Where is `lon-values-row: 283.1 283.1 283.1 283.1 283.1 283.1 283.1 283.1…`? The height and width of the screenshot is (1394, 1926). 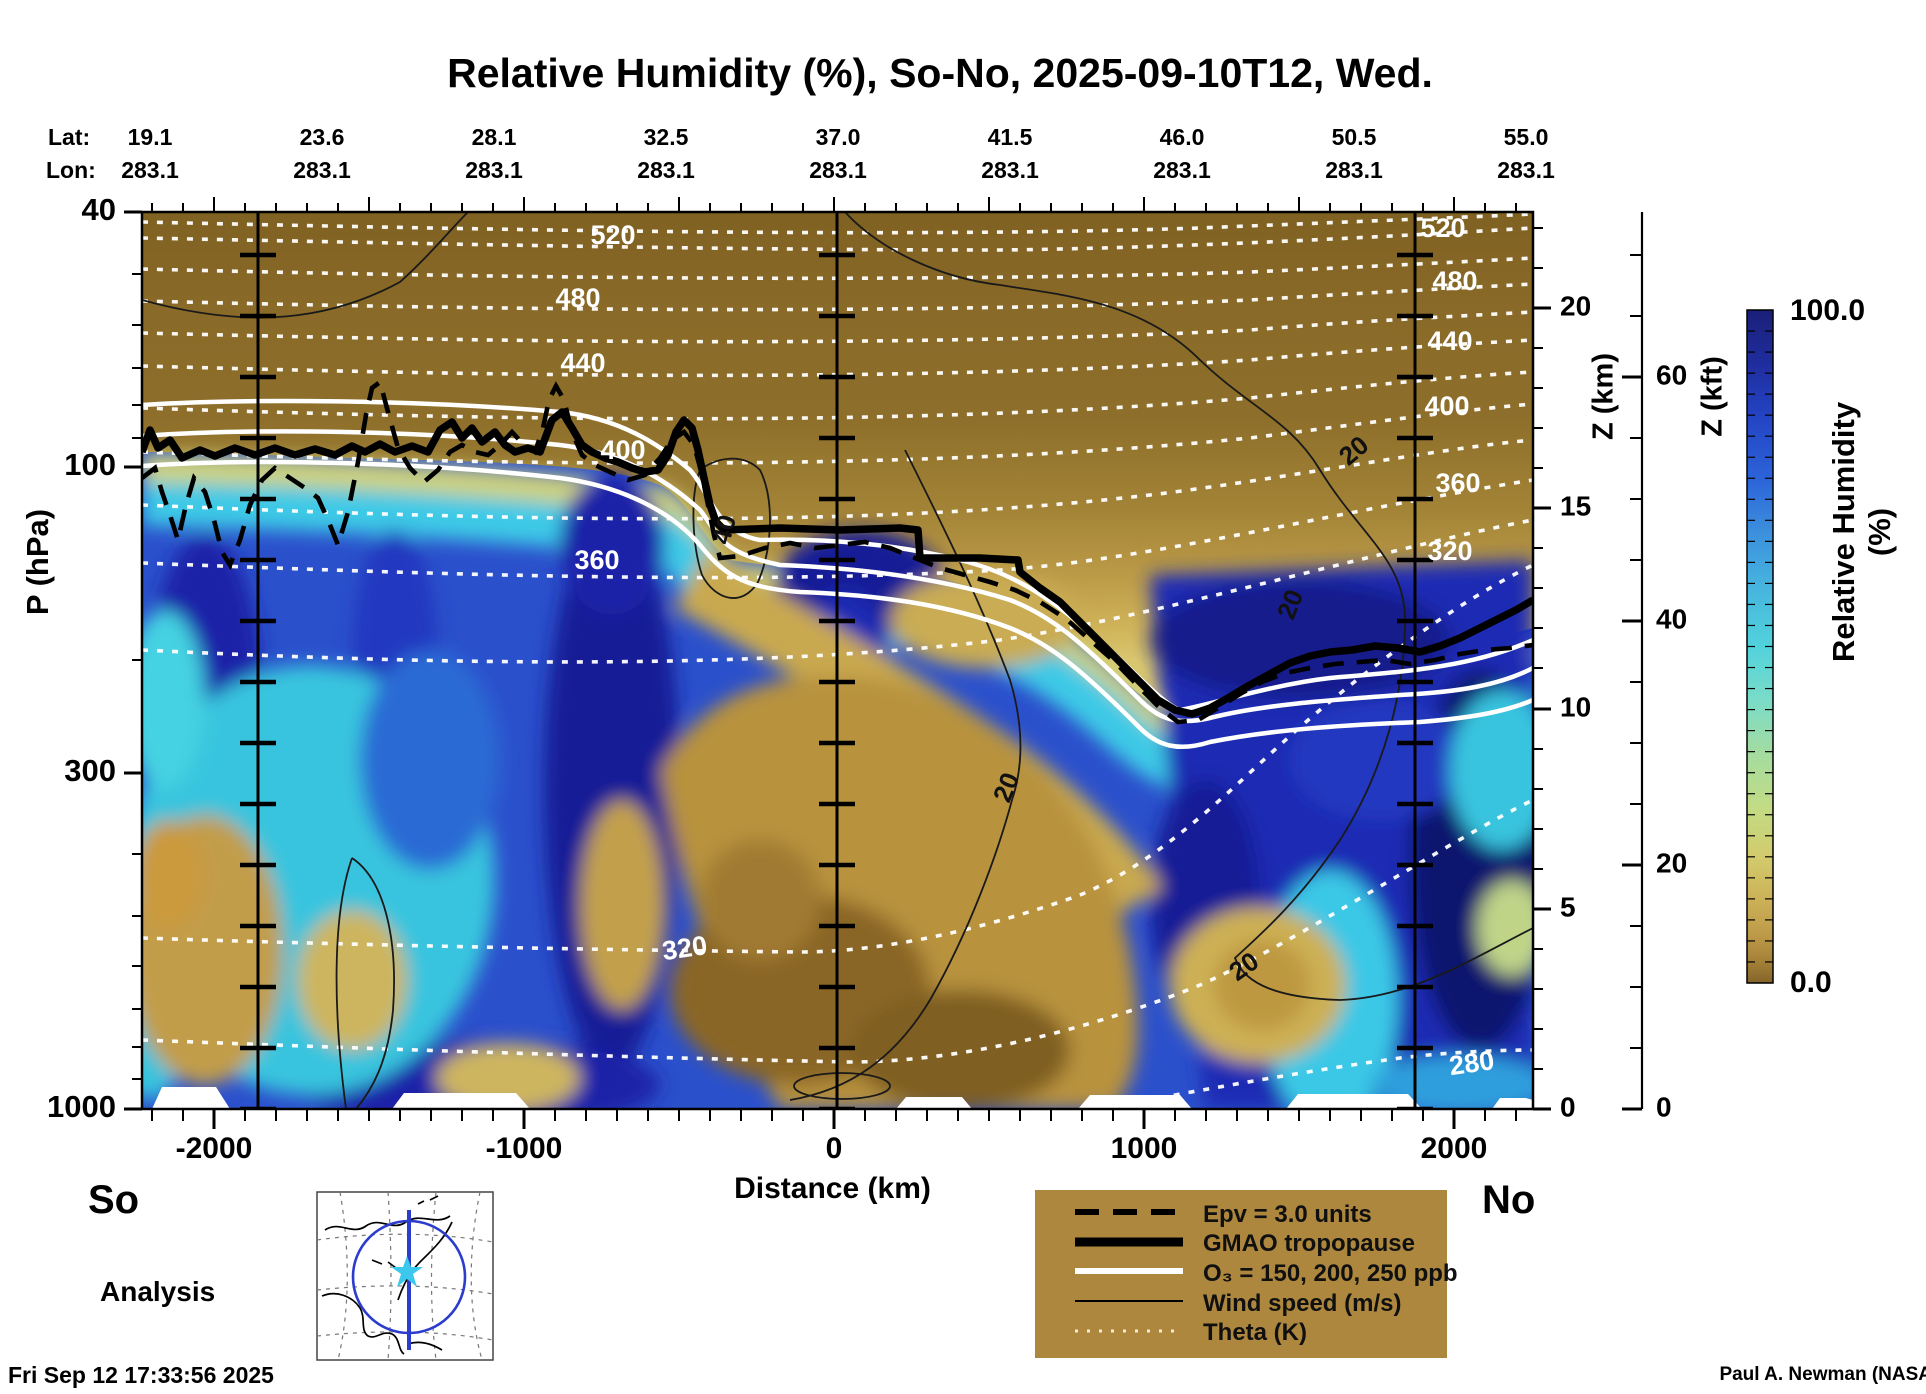
lon-values-row: 283.1 283.1 283.1 283.1 283.1 283.1 283.1 283.1… is located at coordinates (963, 170).